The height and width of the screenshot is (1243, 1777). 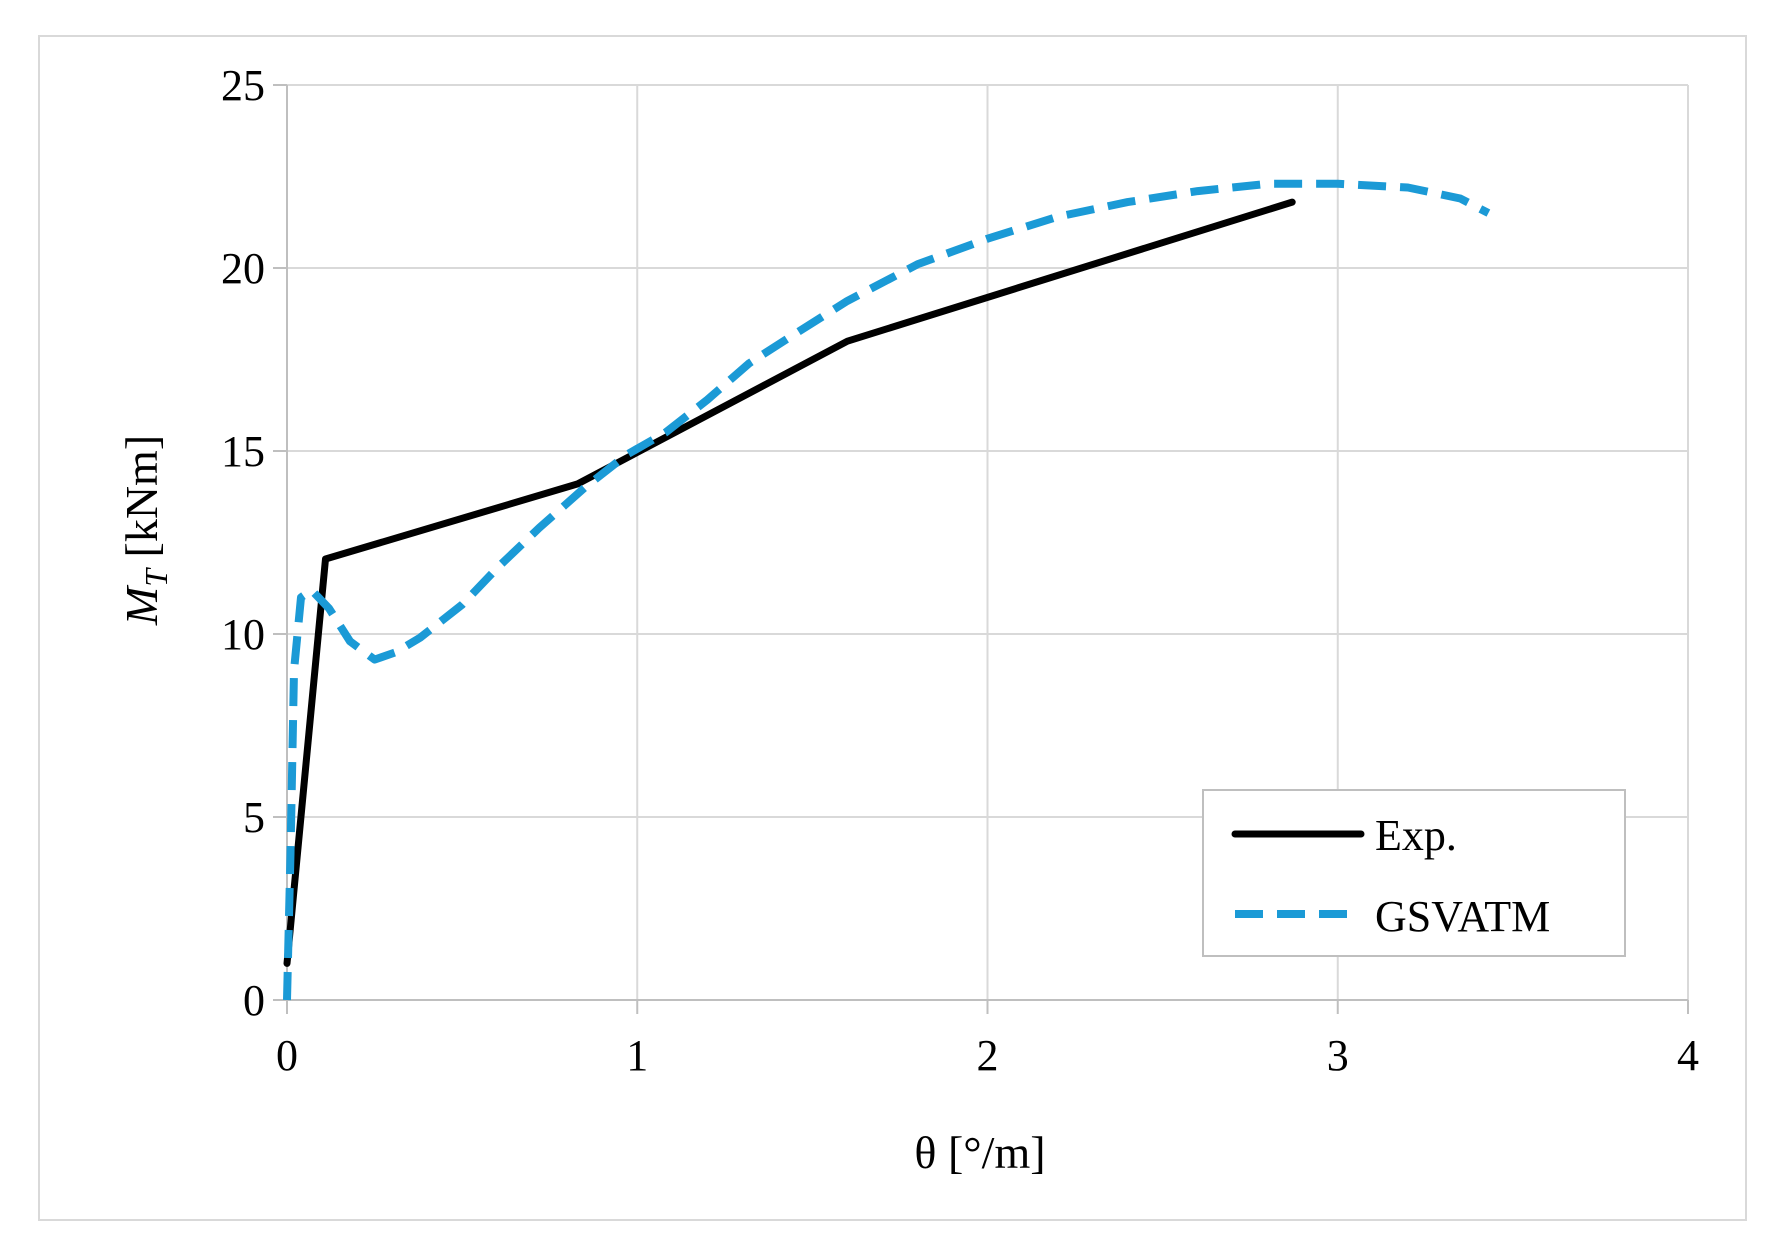 What do you see at coordinates (1462, 916) in the screenshot?
I see `legend-label-gsvatm: GSVATM` at bounding box center [1462, 916].